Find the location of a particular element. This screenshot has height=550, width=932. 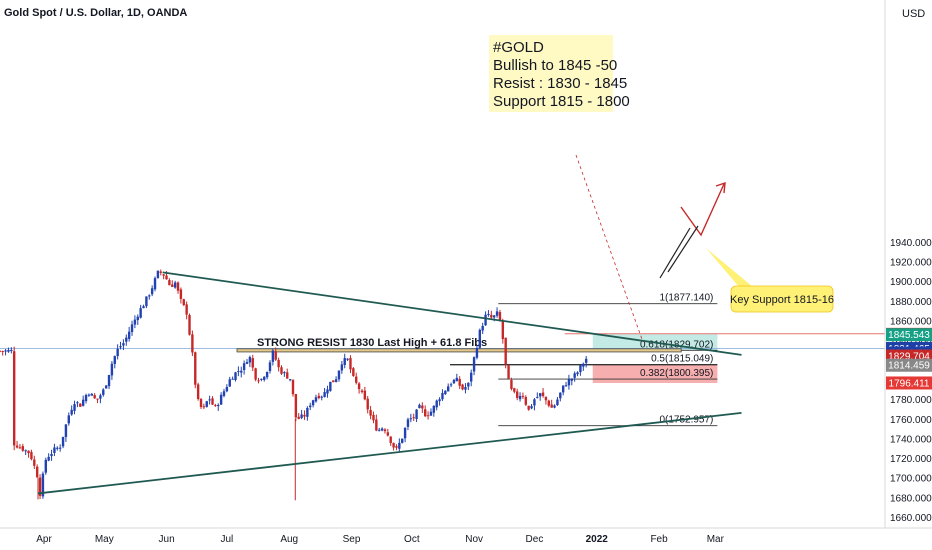

time-axis: Apr May Jun Jul Aug Sep Oct Nov Dec 2022 Feb Mar is located at coordinates (466, 536).